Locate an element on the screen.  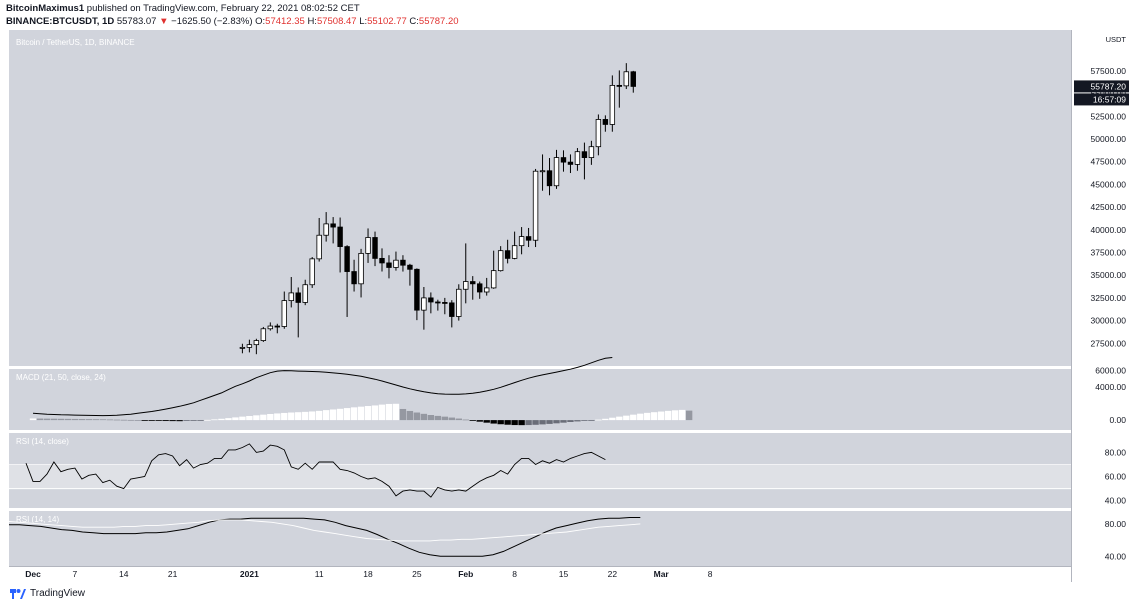
open-label: O: is located at coordinates (260, 21).